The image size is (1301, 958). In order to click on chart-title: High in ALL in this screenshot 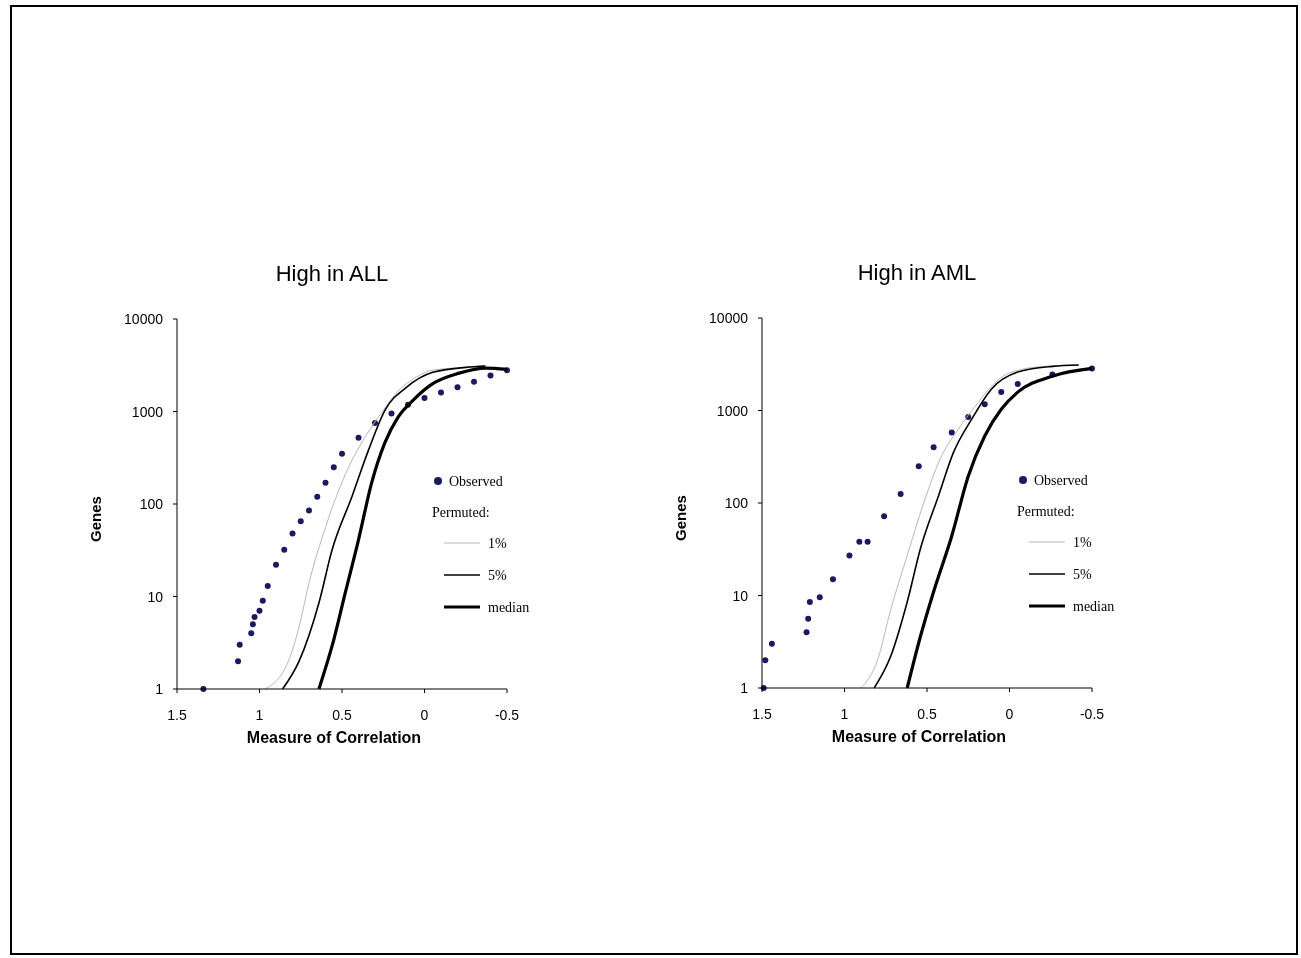, I will do `click(332, 273)`.